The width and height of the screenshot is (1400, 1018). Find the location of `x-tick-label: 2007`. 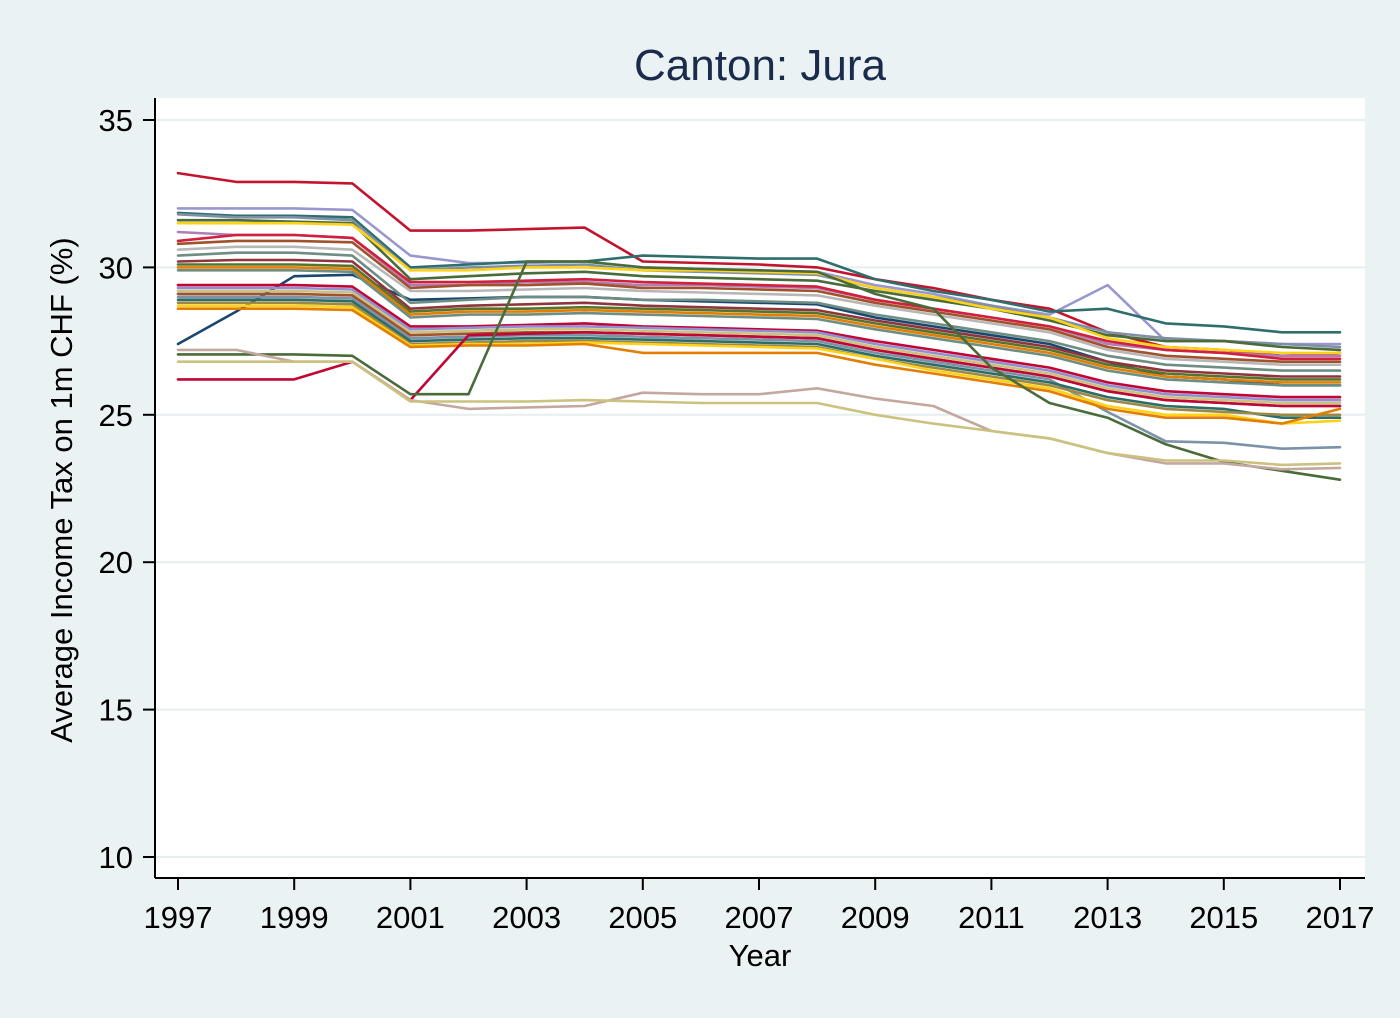

x-tick-label: 2007 is located at coordinates (759, 917).